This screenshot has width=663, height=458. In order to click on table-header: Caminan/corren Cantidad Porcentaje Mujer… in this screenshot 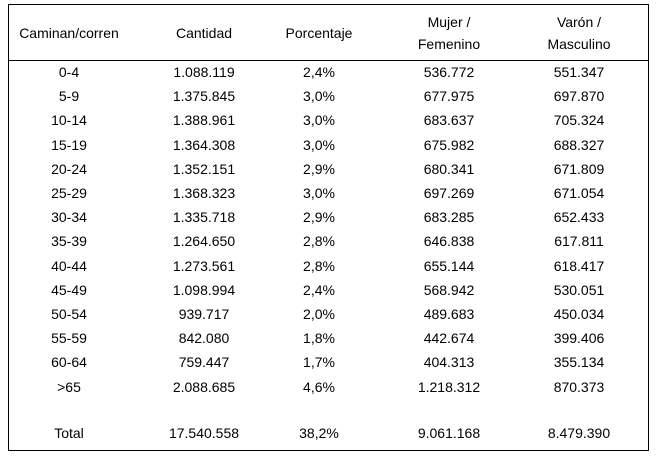, I will do `click(328, 33)`.